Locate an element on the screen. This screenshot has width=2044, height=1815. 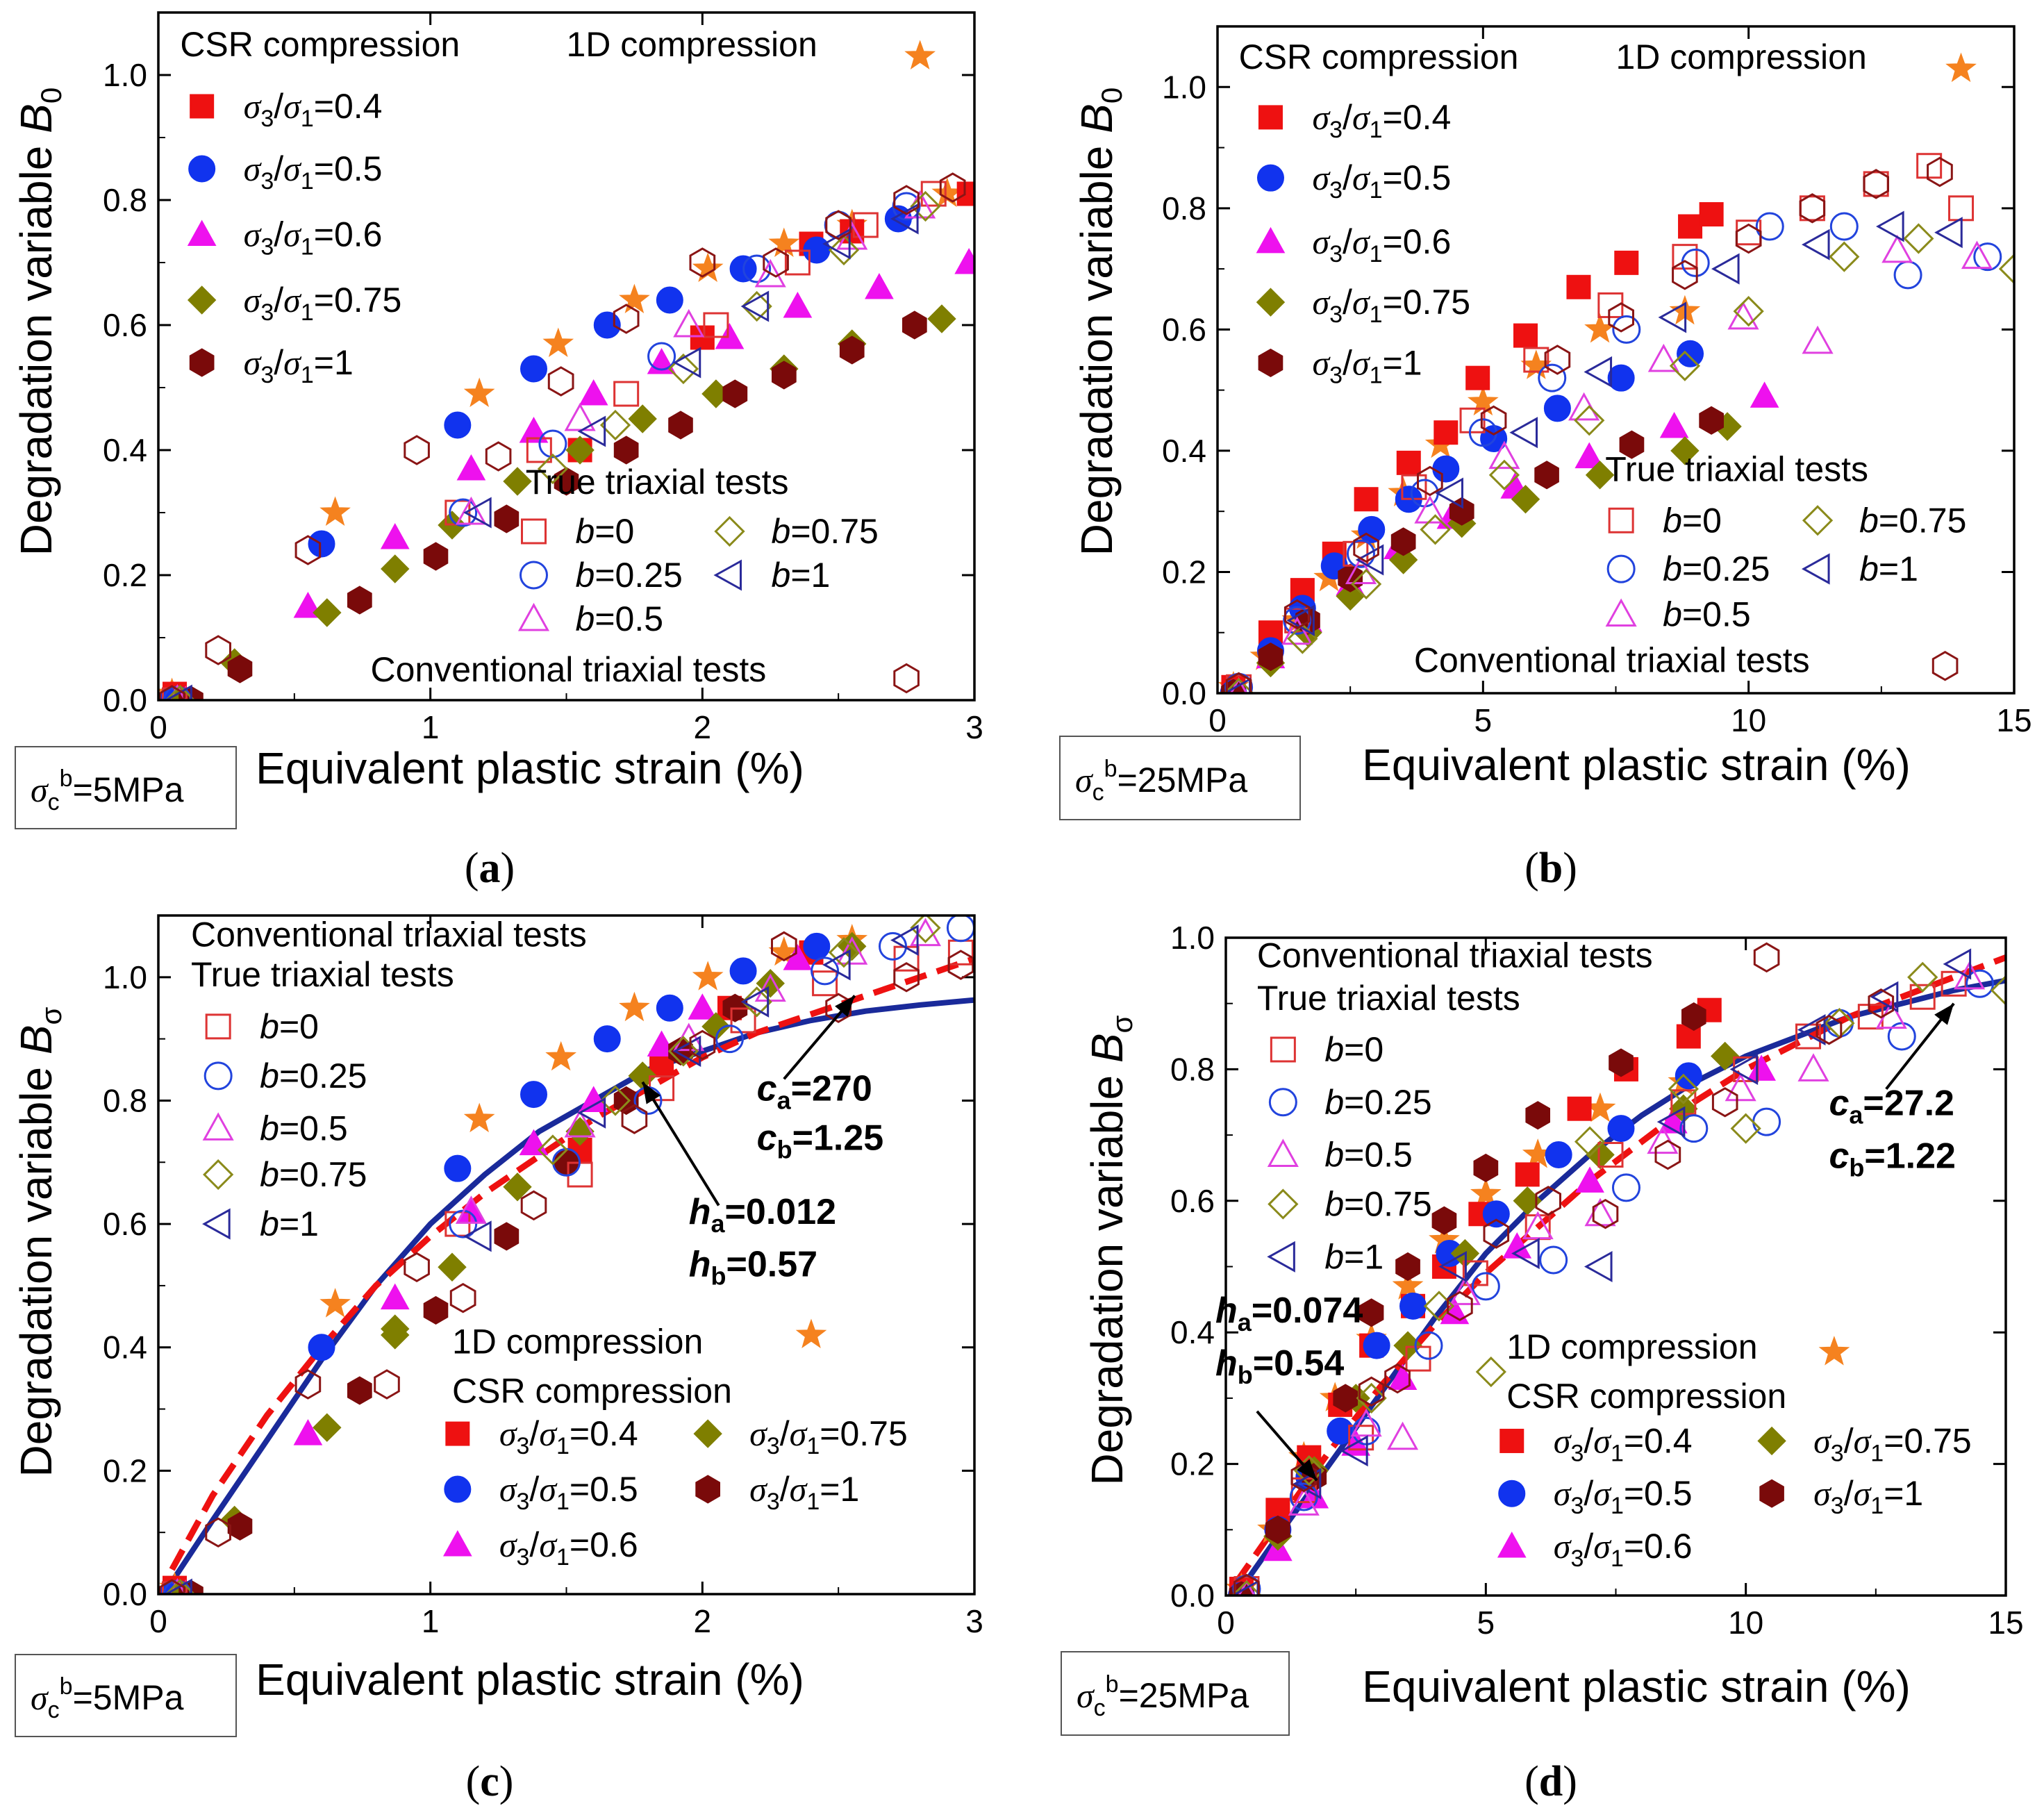
x-axis-label: Equivalent plastic strain (%) is located at coordinates (530, 768).